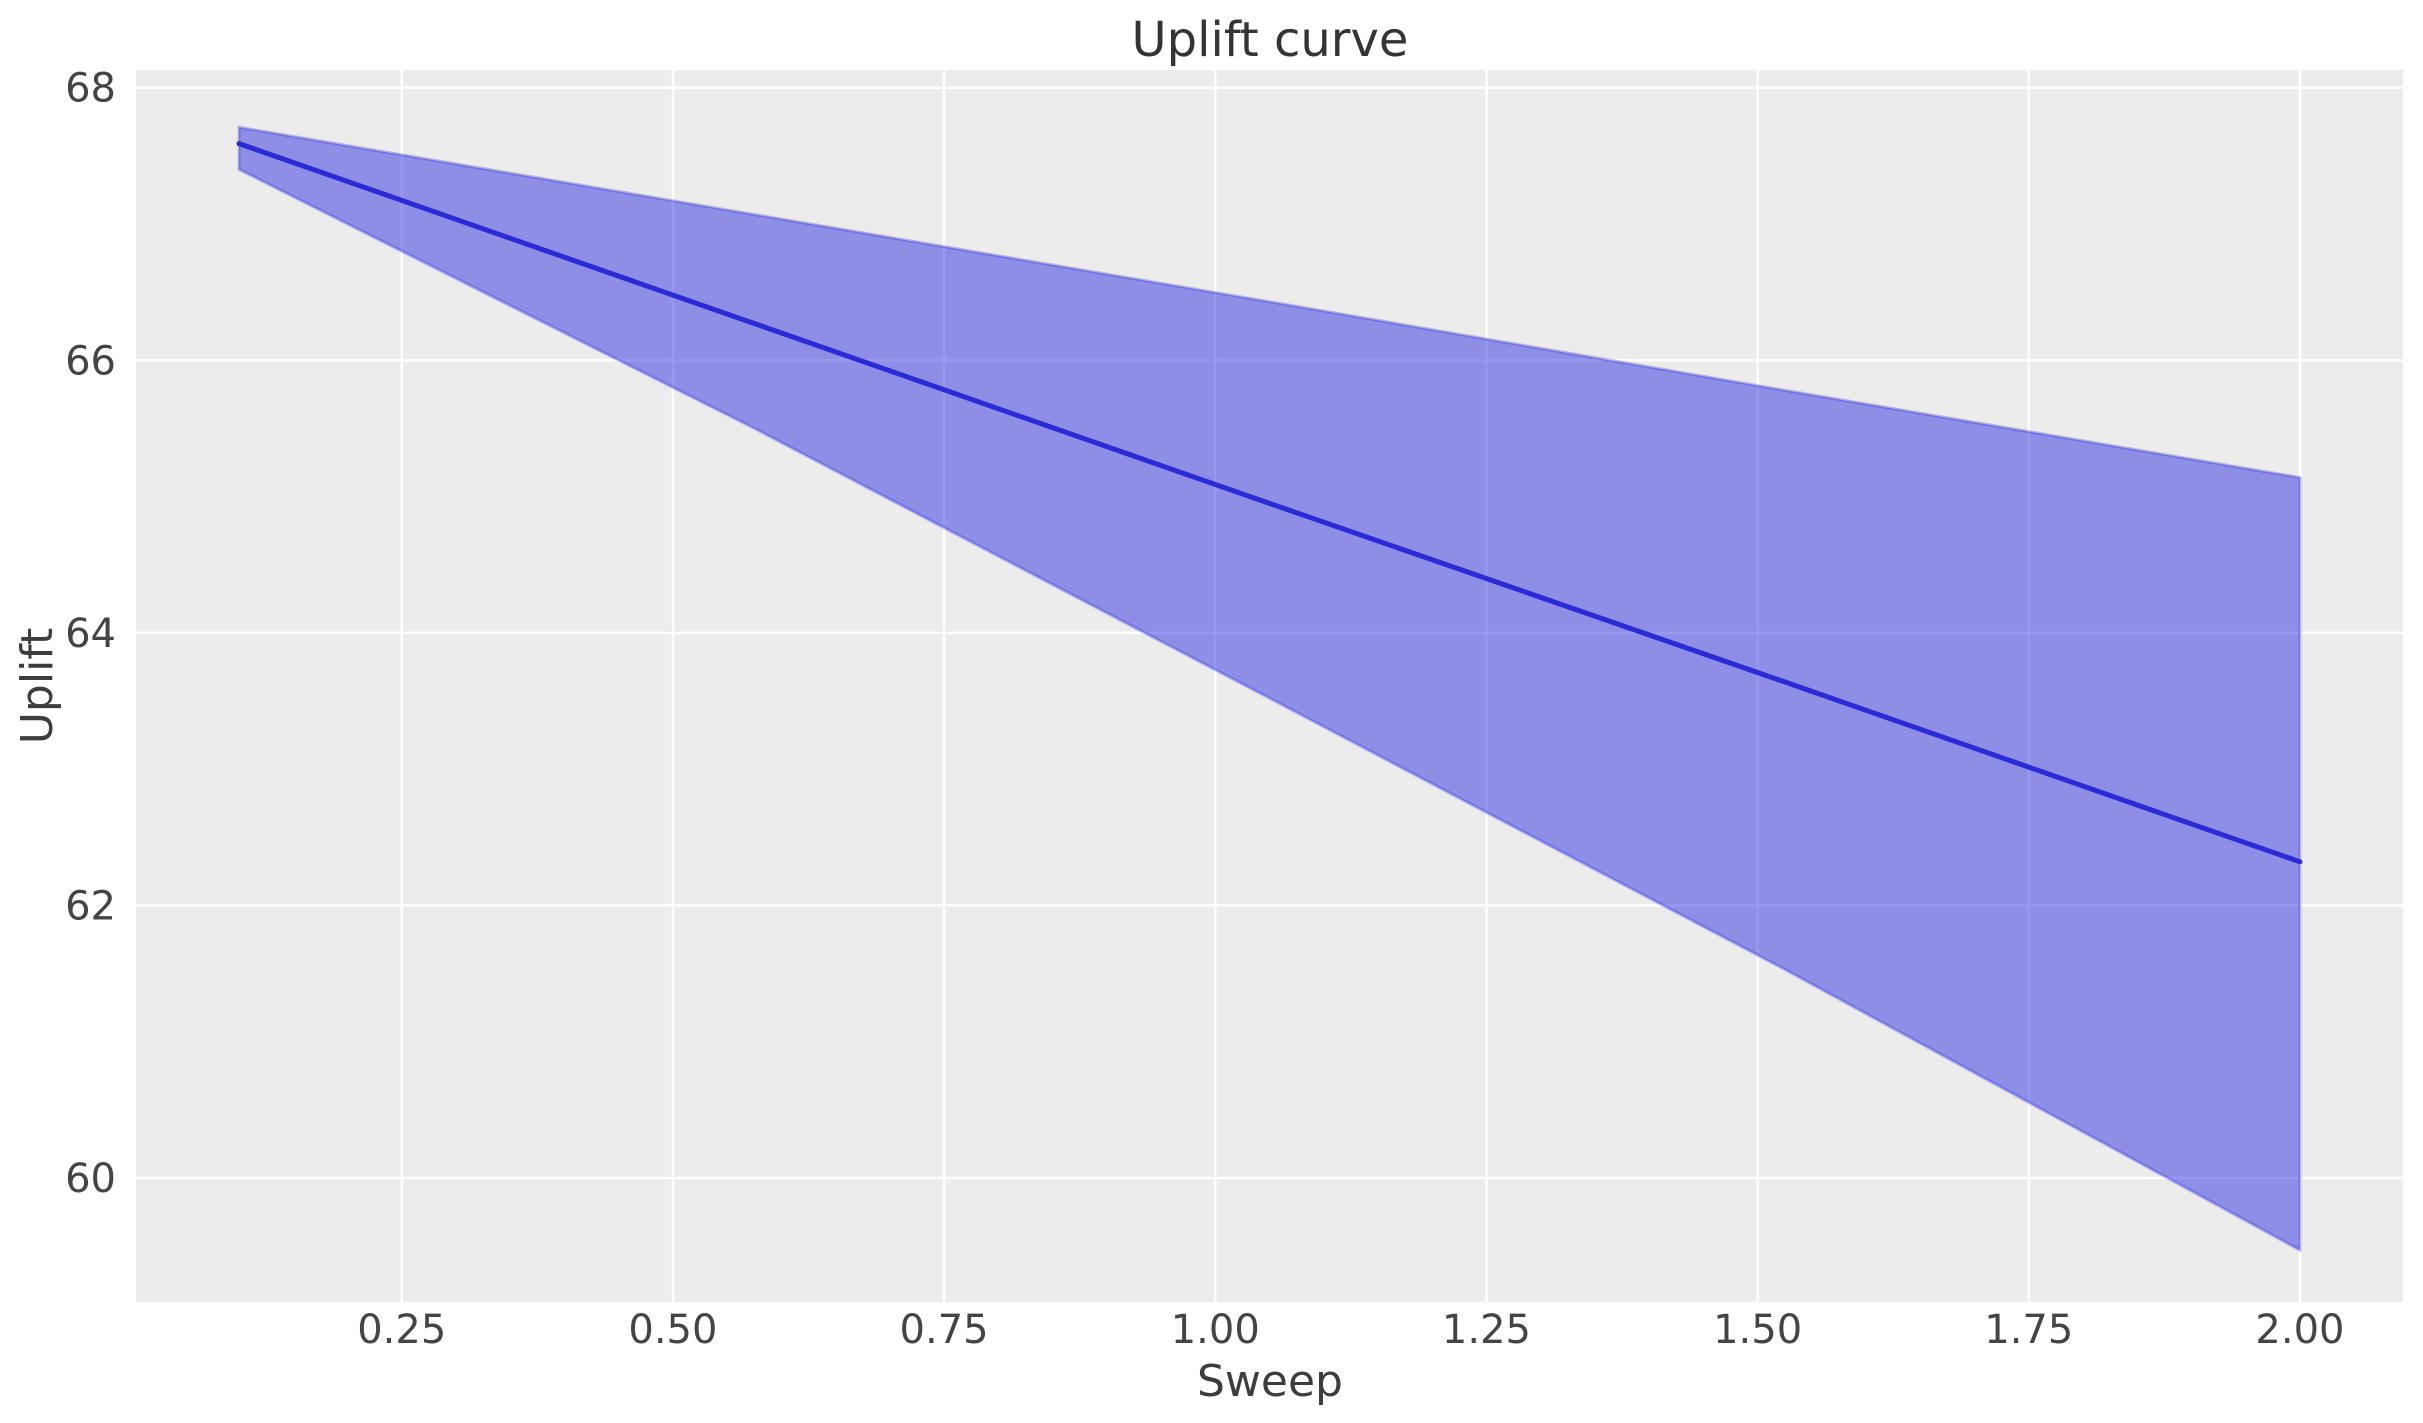  What do you see at coordinates (37, 686) in the screenshot?
I see `y-axis-label: Uplift` at bounding box center [37, 686].